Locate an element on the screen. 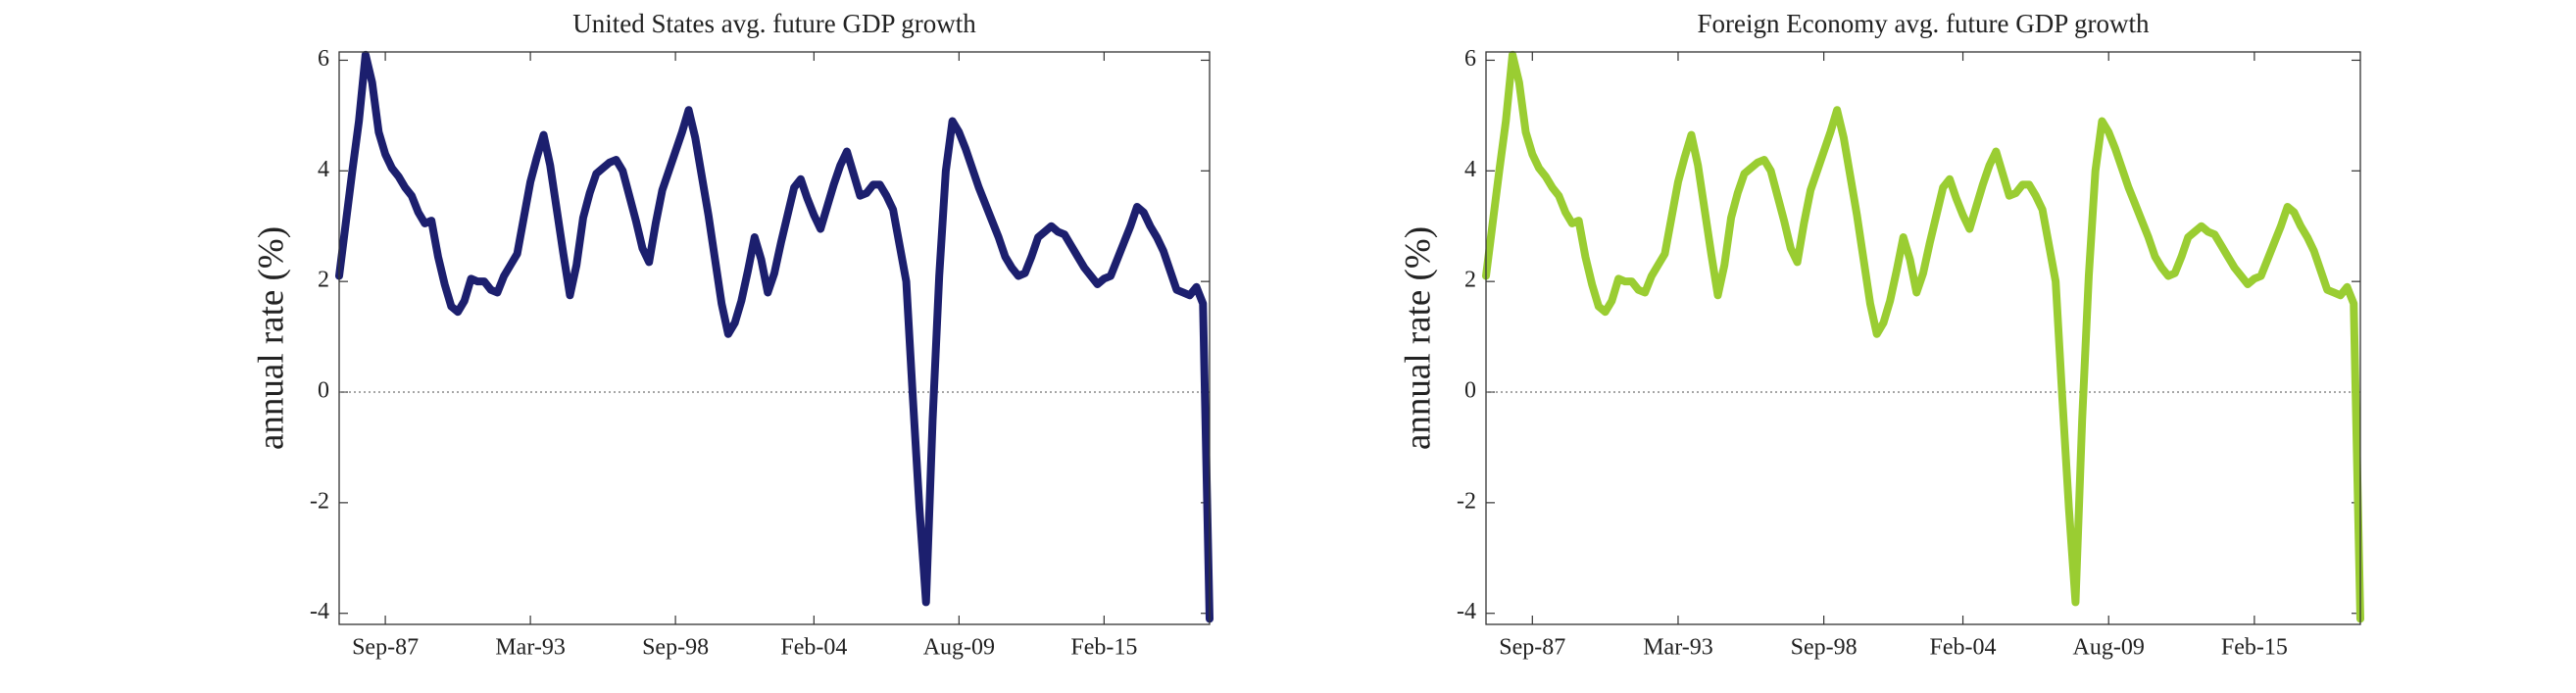 The height and width of the screenshot is (693, 2576). chart-title: United States avg. future GDP growth is located at coordinates (774, 23).